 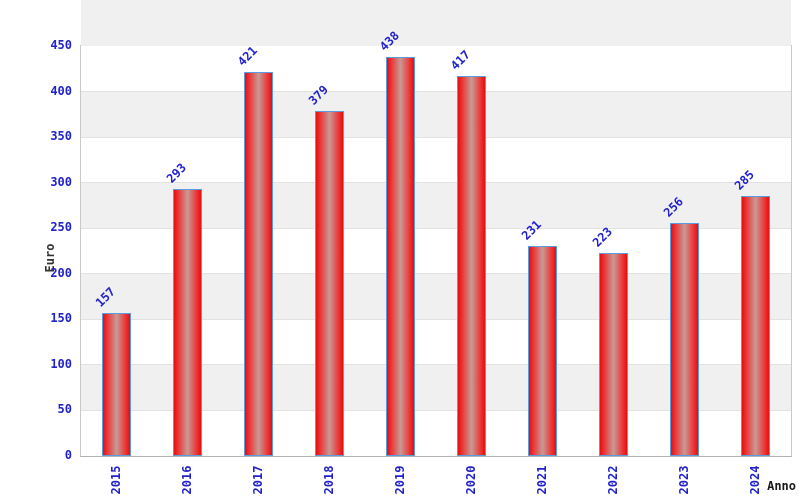 I want to click on y-tick-label: 350, so click(x=61, y=136).